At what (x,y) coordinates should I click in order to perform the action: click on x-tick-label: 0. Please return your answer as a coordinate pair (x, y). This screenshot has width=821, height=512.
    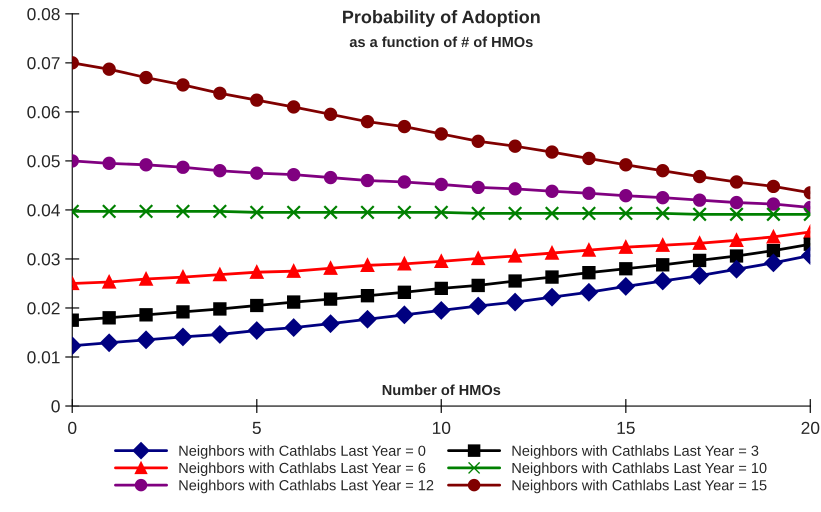
    Looking at the image, I should click on (72, 428).